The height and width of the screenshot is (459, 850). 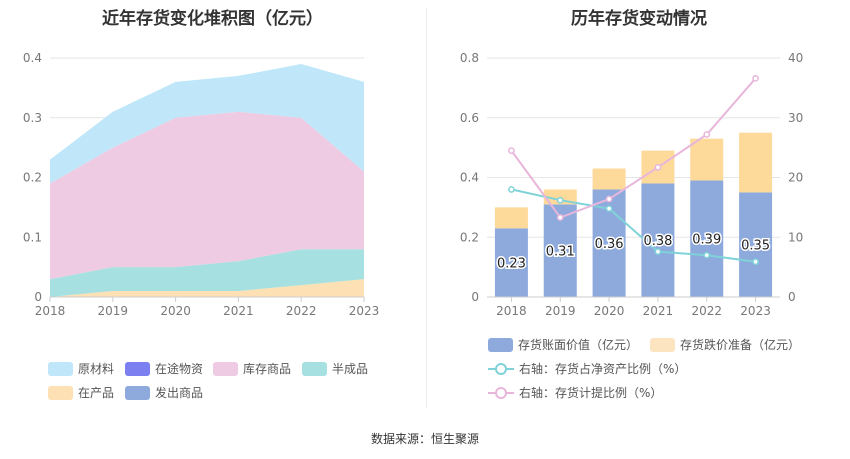 I want to click on legend-item-raw-material: 原材料, so click(x=81, y=368).